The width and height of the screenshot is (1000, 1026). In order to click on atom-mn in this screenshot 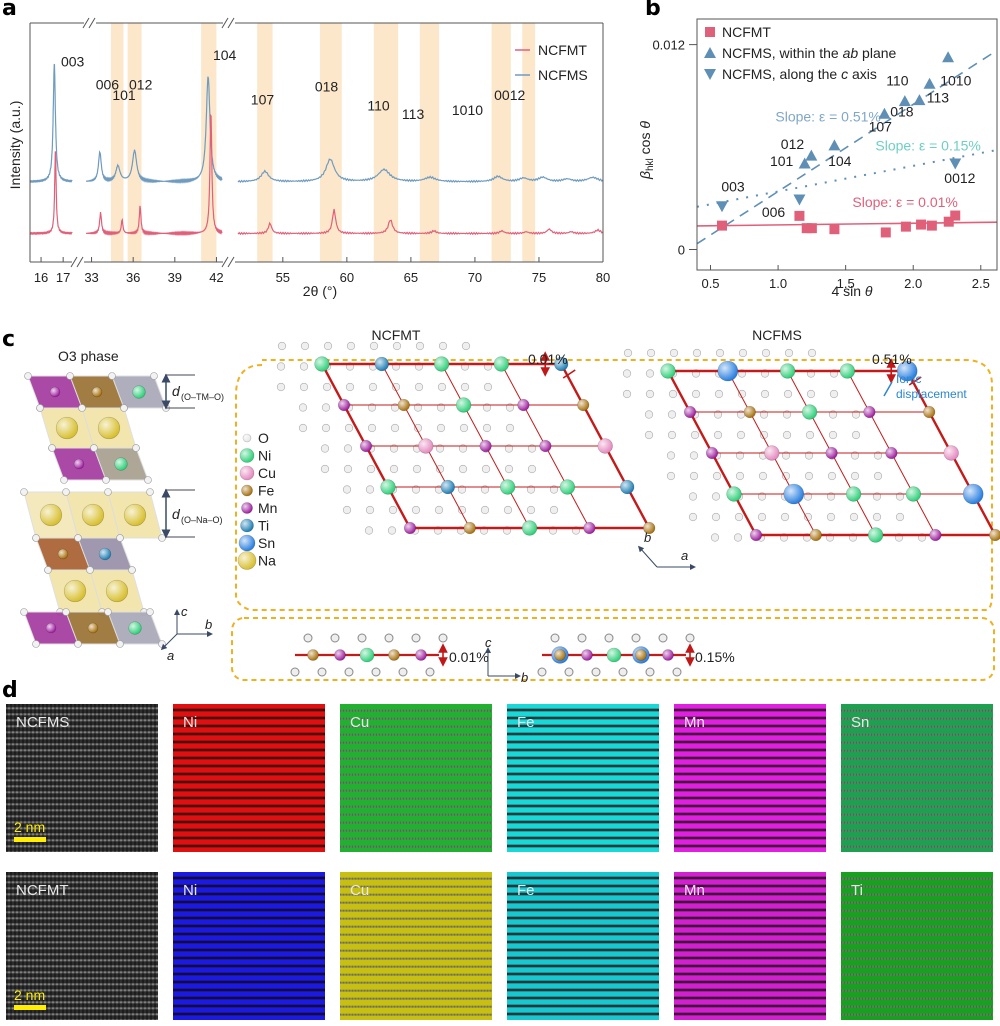, I will do `click(340, 655)`.